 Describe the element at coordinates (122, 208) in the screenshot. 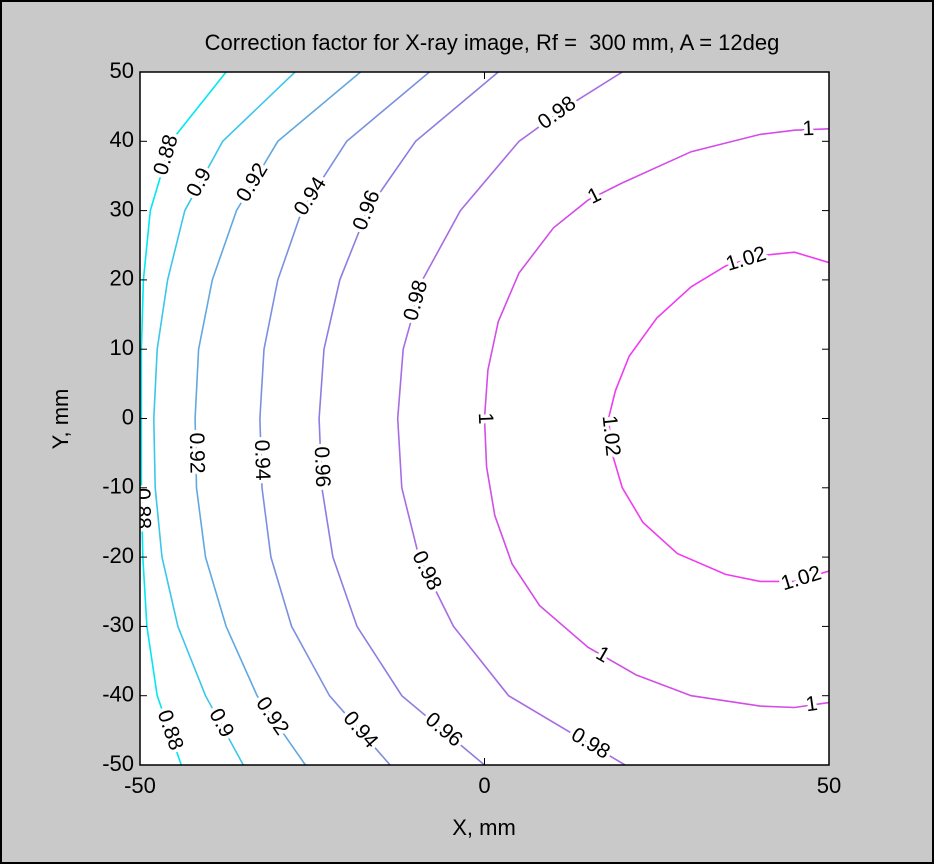

I see `y-tick-label: 30` at that location.